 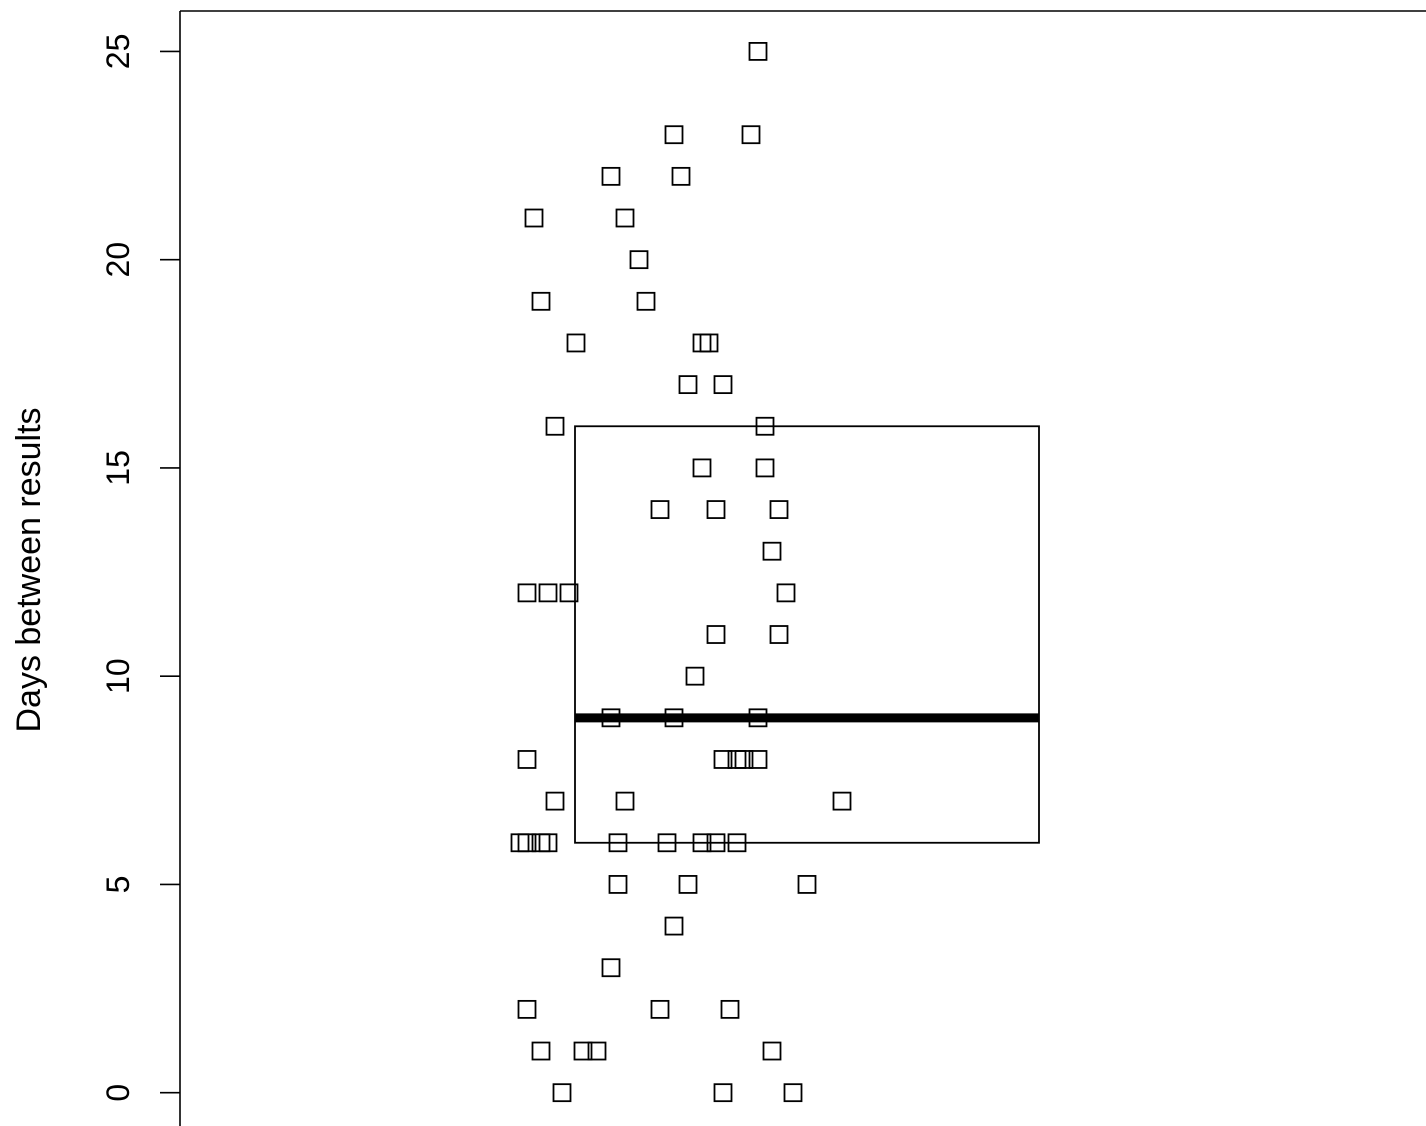 I want to click on y-tick-label: 20, so click(x=118, y=260).